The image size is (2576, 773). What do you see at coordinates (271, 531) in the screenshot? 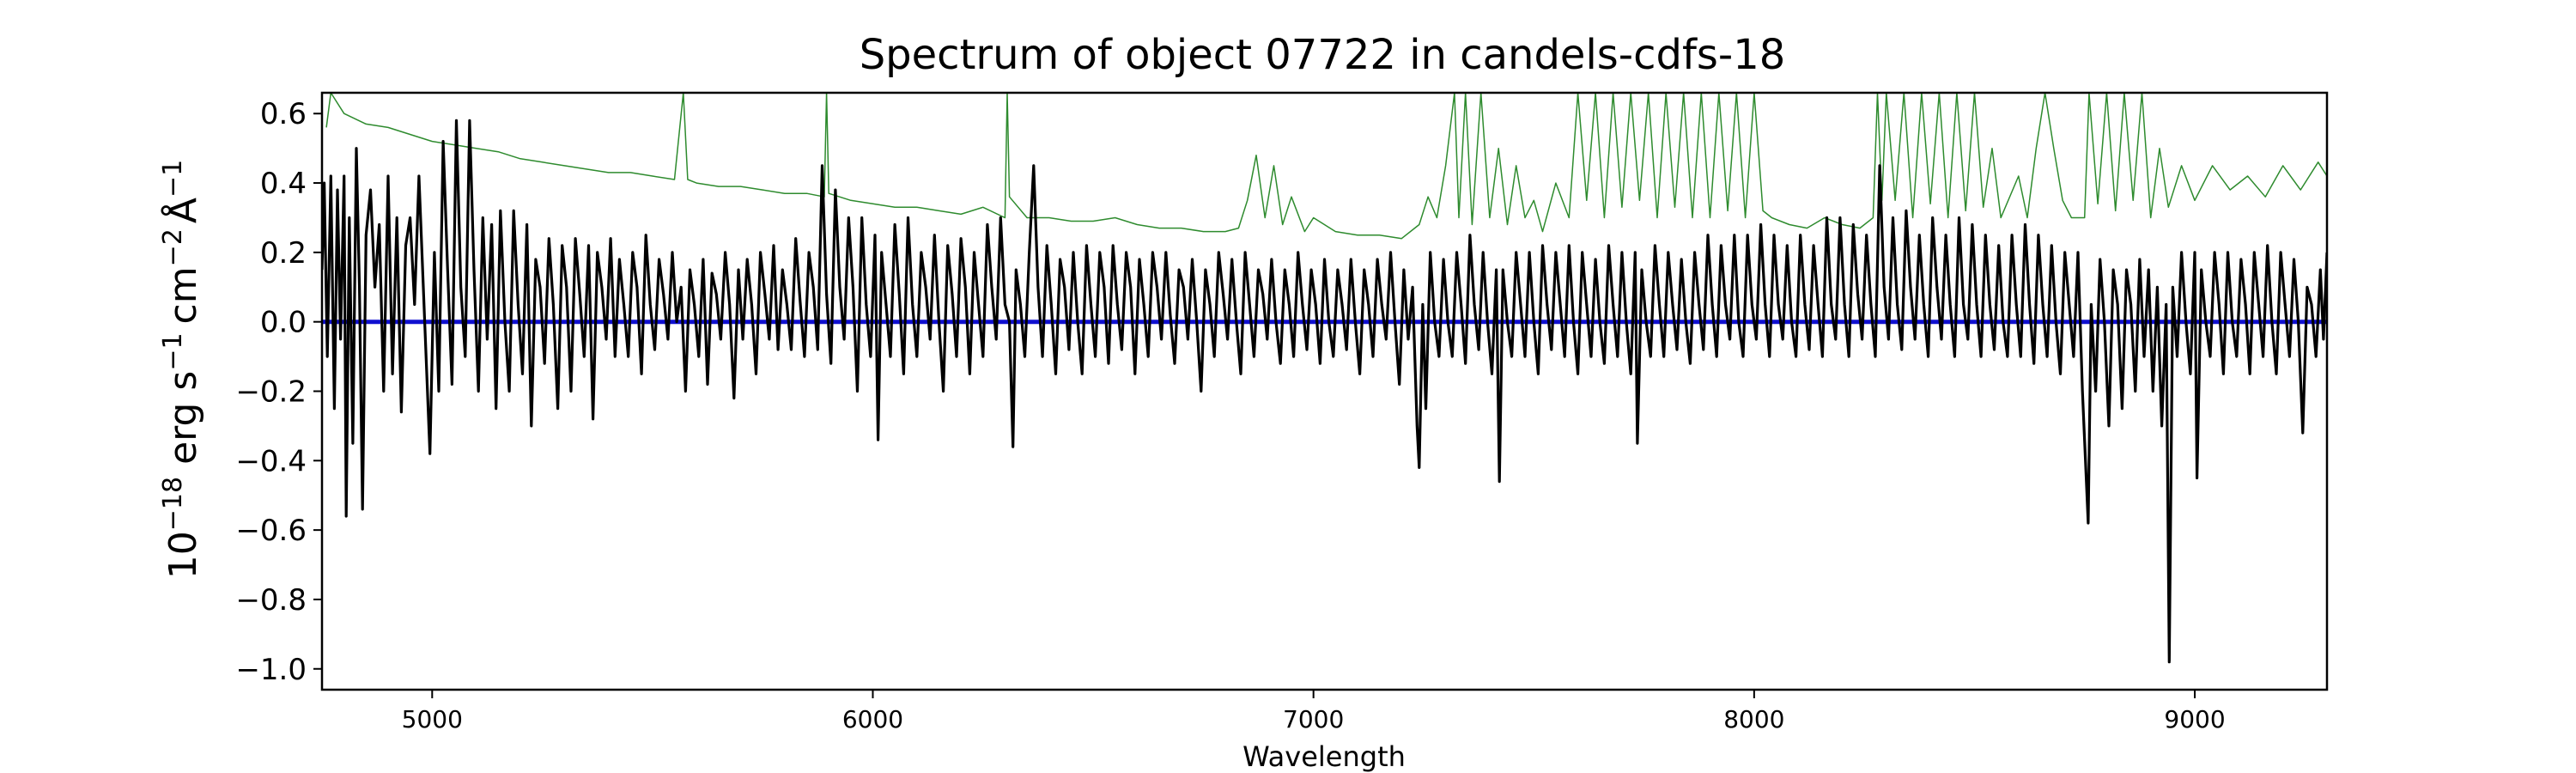
I see `y-tick-label: −0.6` at bounding box center [271, 531].